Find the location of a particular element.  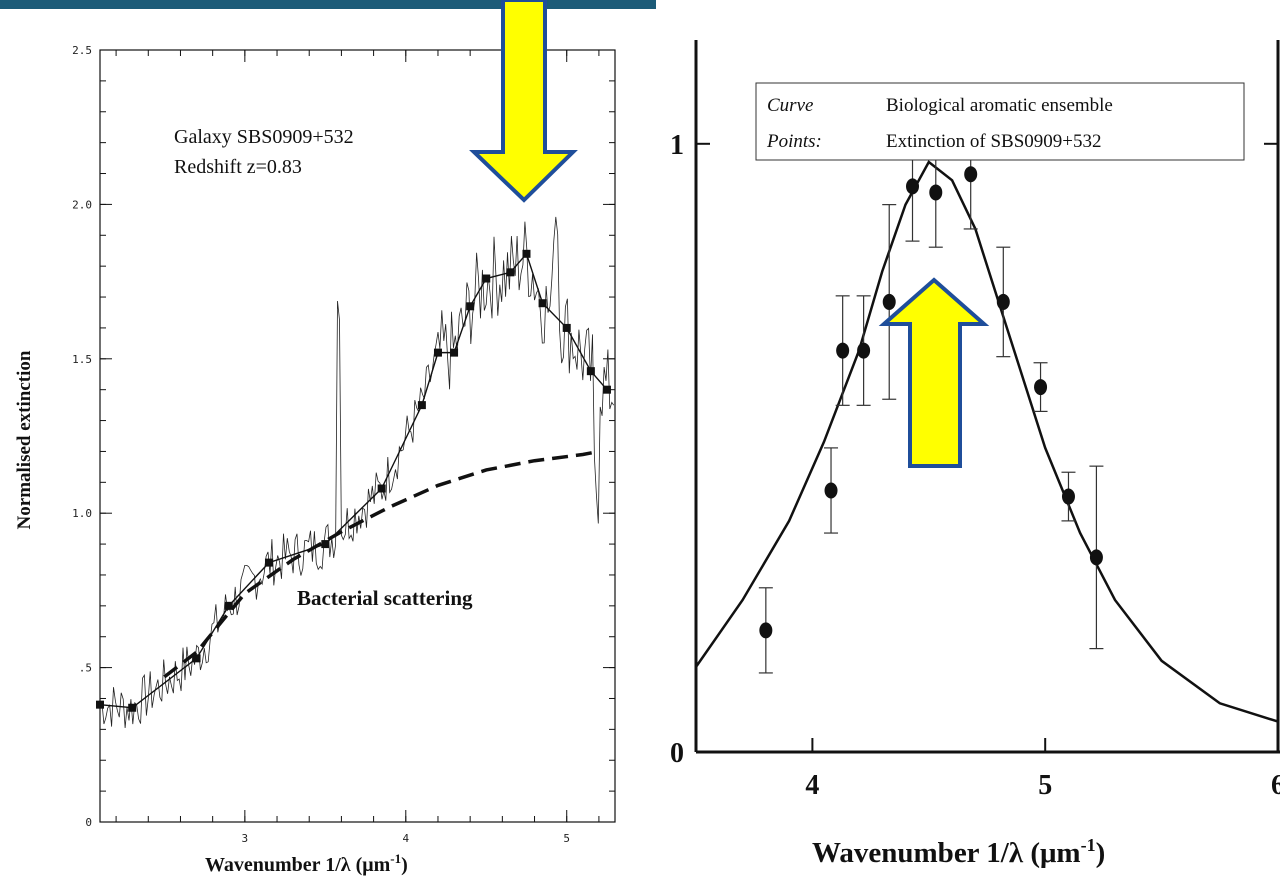

left-y-tick-label: 1.0 is located at coordinates (82, 513).